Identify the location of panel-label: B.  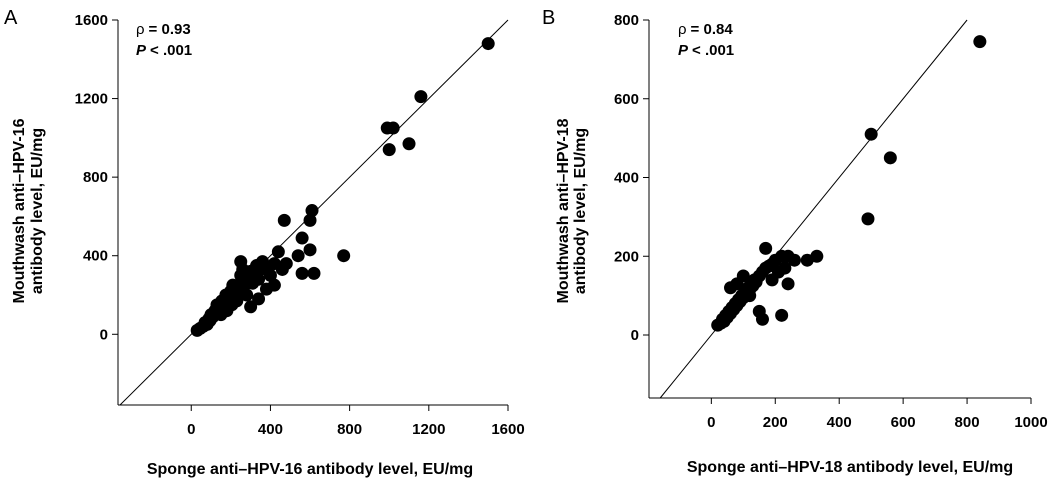
(548, 18).